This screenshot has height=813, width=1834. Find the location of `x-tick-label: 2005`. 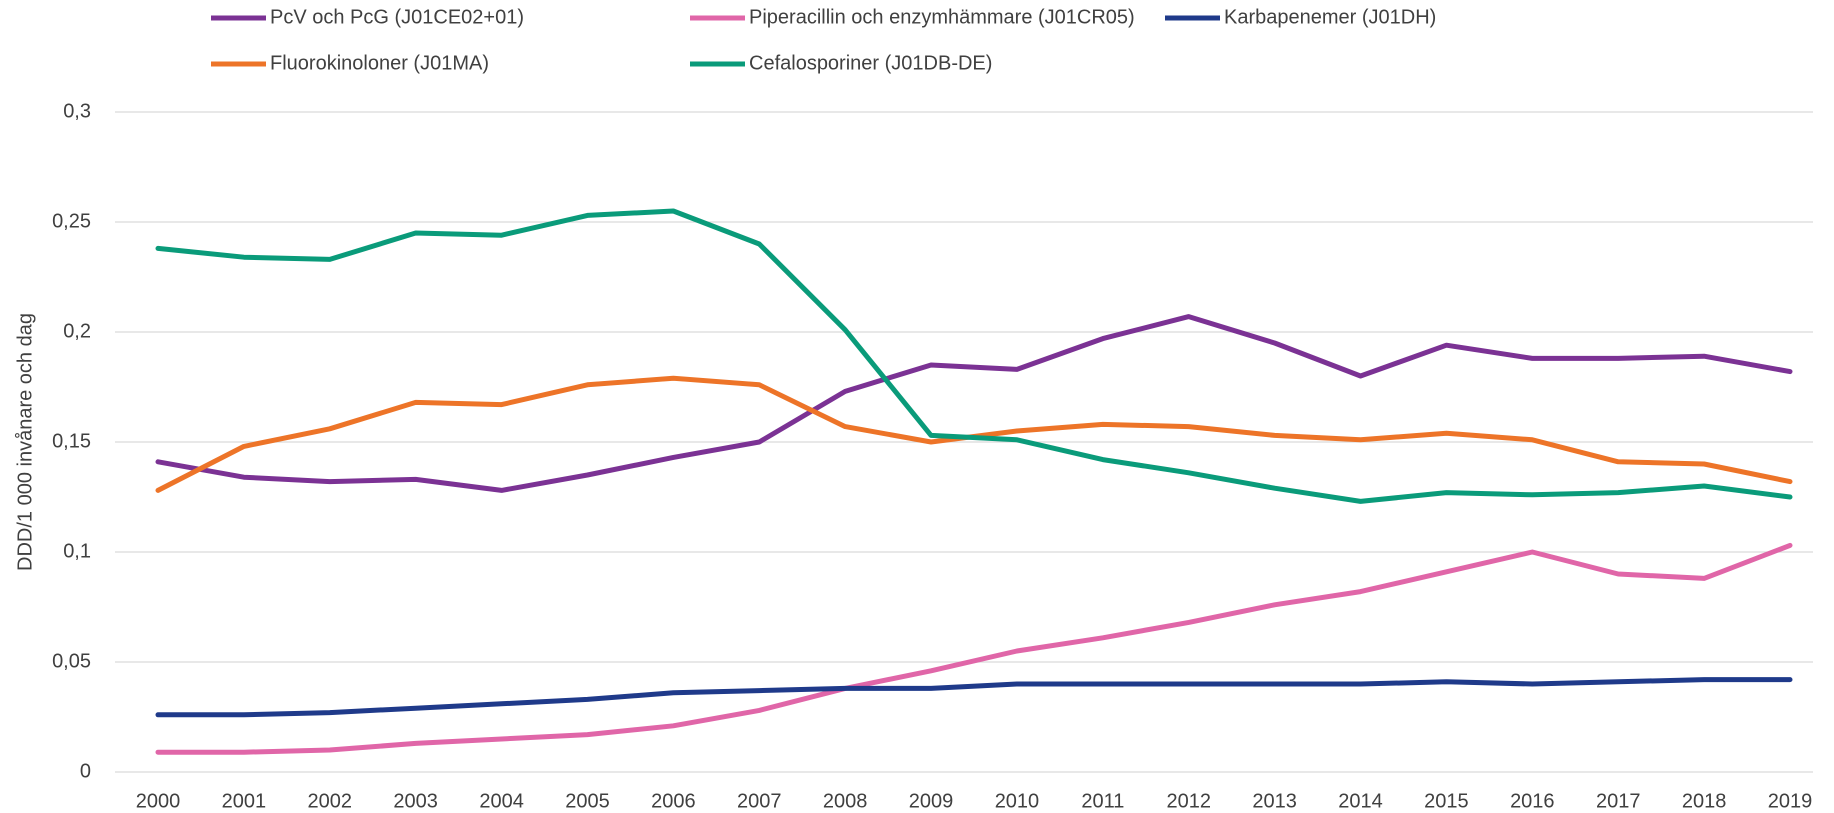

x-tick-label: 2005 is located at coordinates (587, 801).